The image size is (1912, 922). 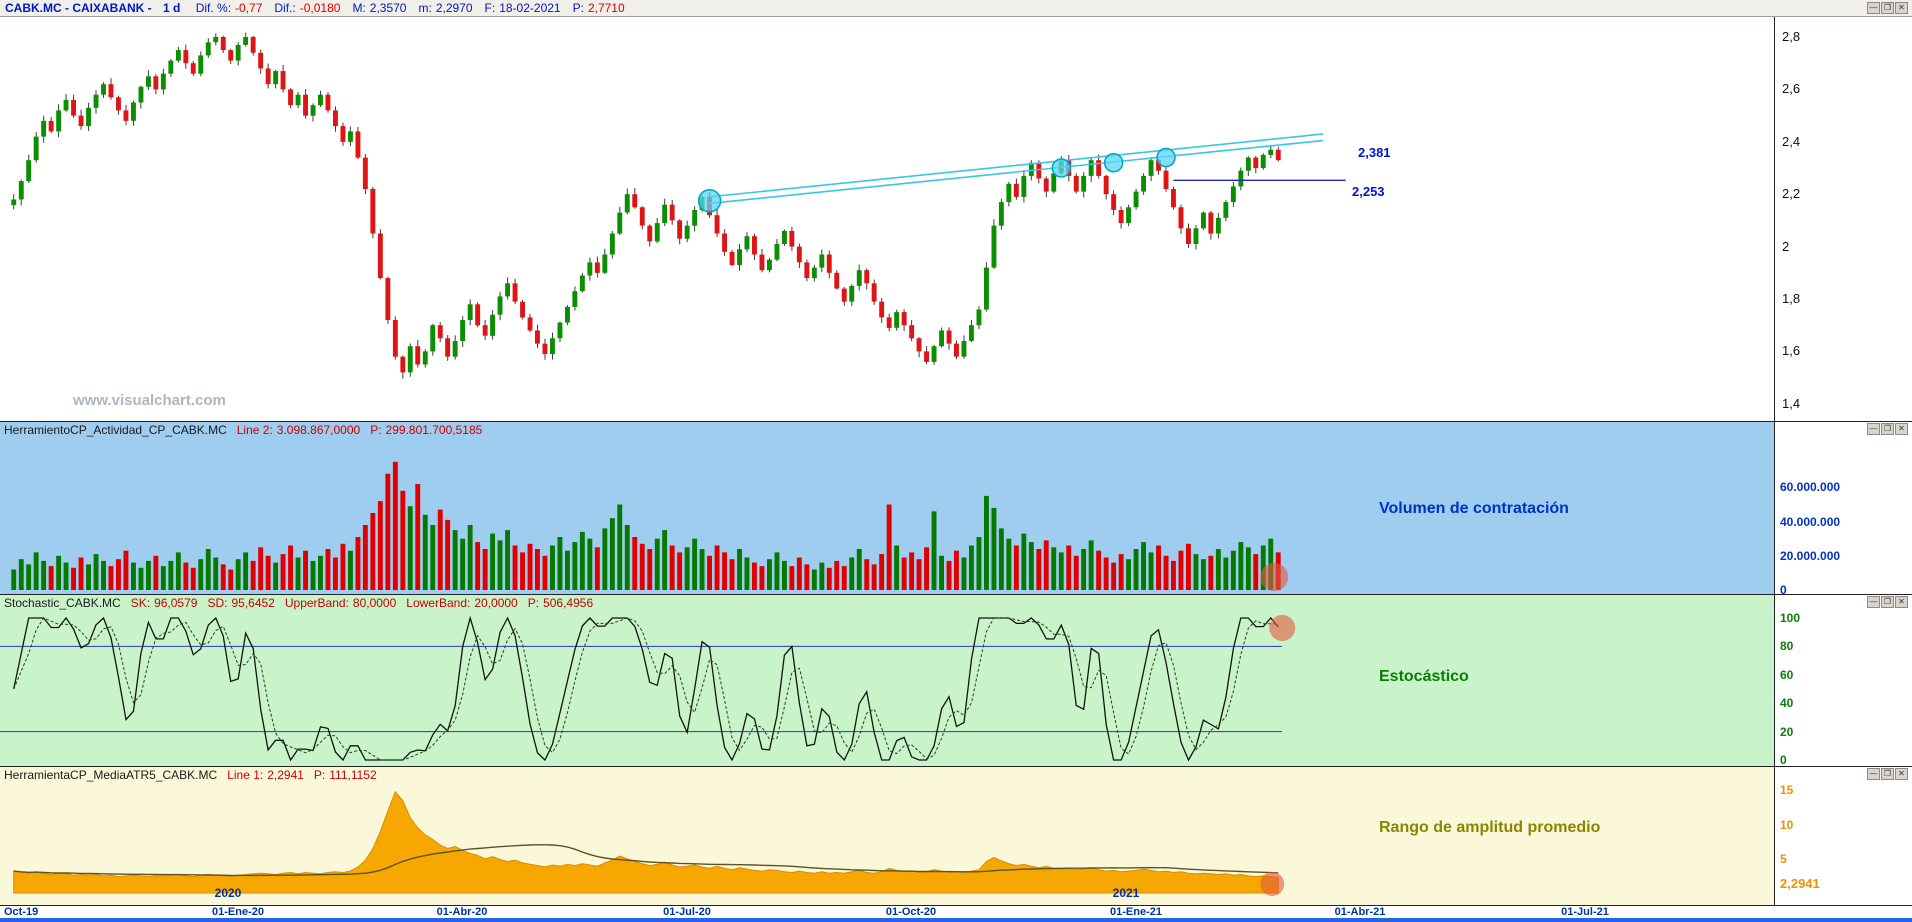 What do you see at coordinates (646, 689) in the screenshot?
I see `stochastic-sd-line` at bounding box center [646, 689].